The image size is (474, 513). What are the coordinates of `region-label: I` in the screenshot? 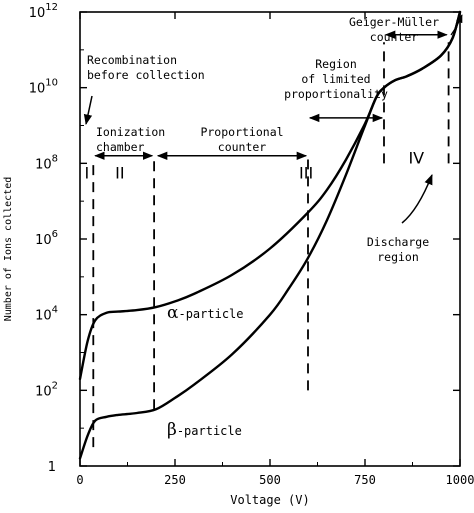 It's located at (86, 172).